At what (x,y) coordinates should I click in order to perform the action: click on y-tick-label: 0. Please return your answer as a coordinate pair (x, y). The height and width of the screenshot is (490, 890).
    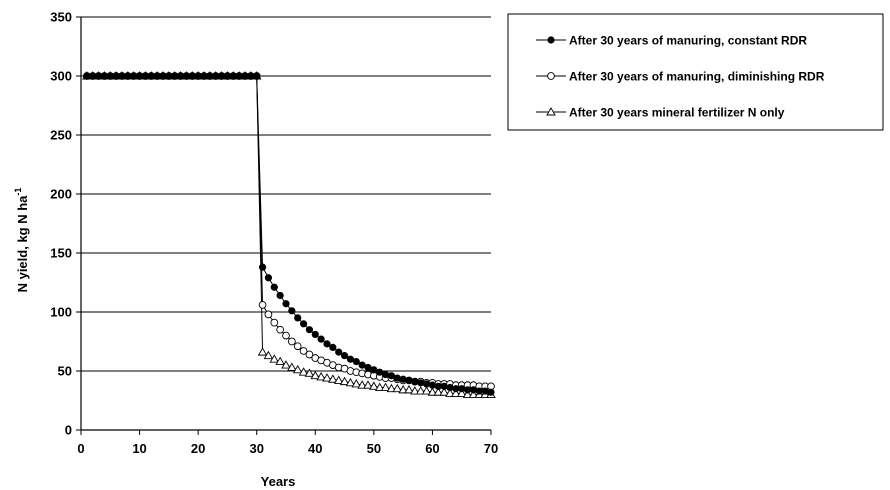
    Looking at the image, I should click on (68, 430).